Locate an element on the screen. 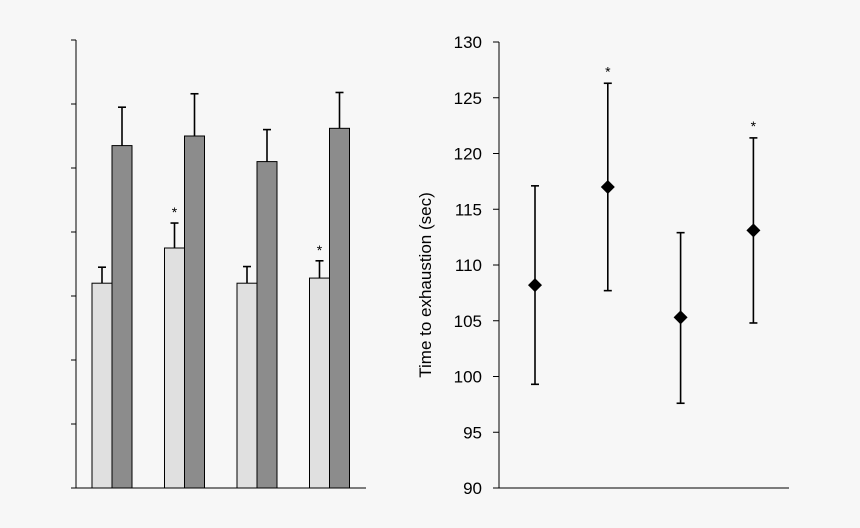 The image size is (860, 528). right-y-tick-label-1: 95 is located at coordinates (472, 432).